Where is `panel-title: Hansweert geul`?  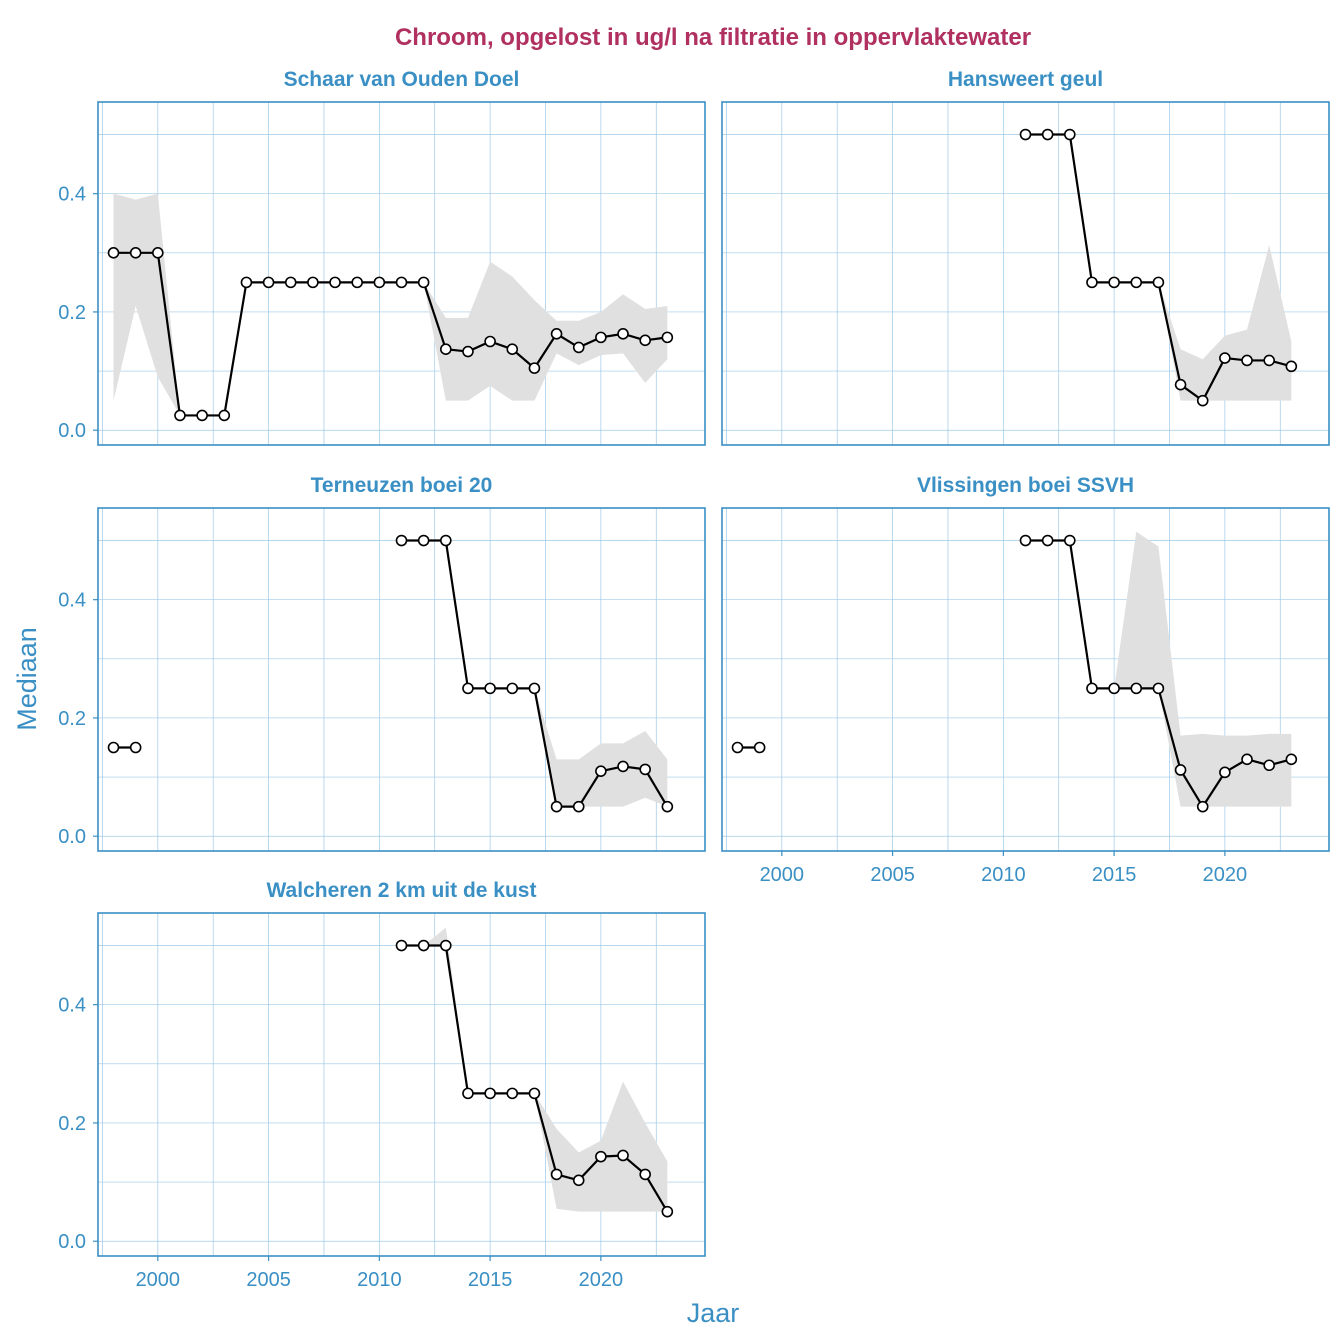
panel-title: Hansweert geul is located at coordinates (1025, 79).